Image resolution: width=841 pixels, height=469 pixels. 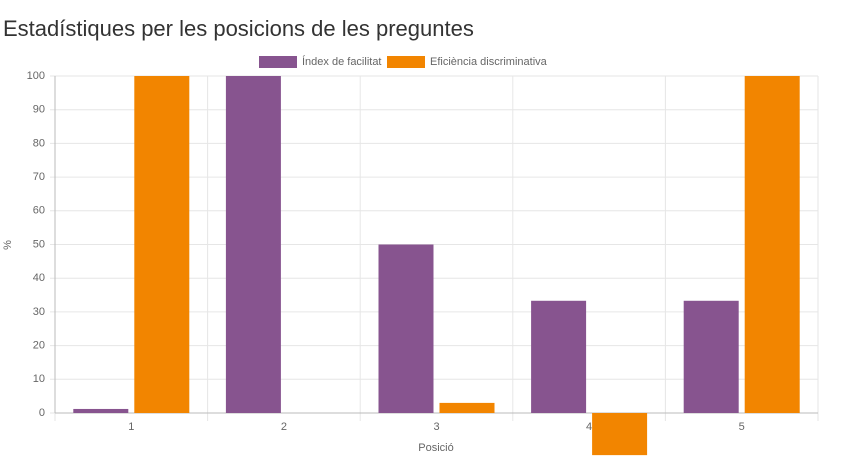 I want to click on y-tick-label: 70, so click(x=39, y=177).